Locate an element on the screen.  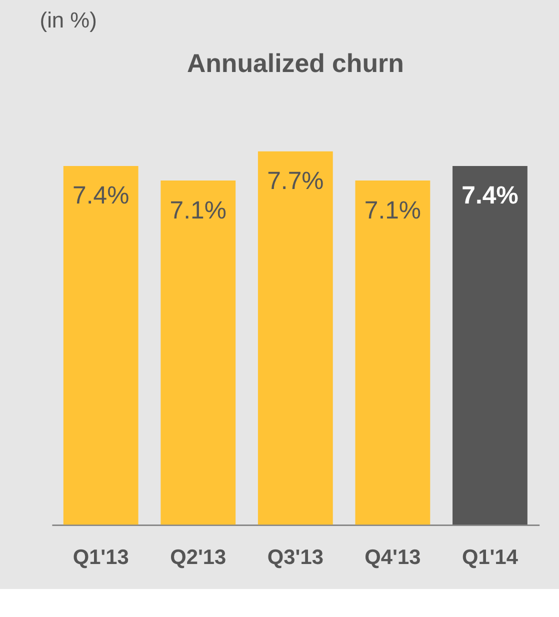
x-tick-label: Q1'14 is located at coordinates (490, 558).